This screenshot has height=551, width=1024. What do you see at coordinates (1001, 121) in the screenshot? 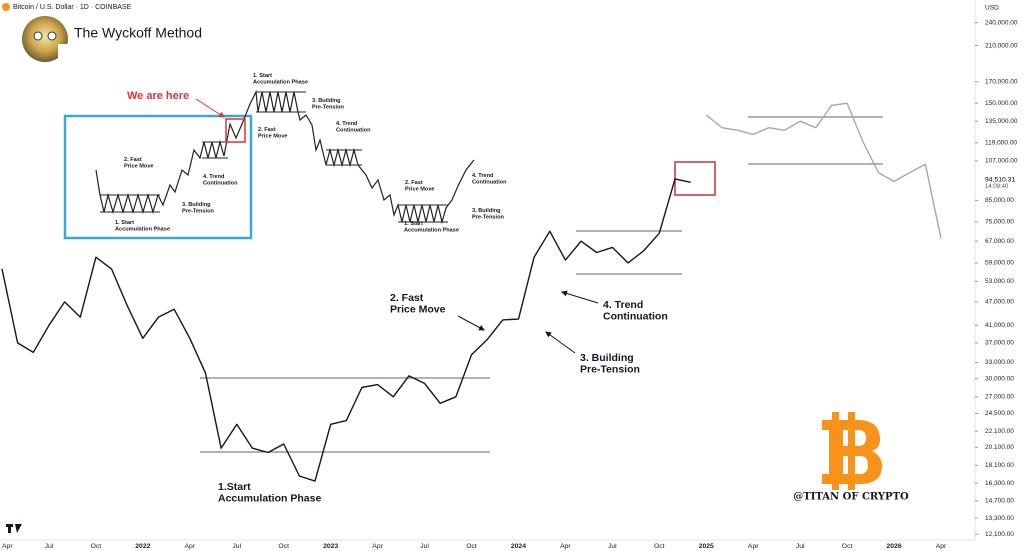
I see `y-tick-label: 135,000.00` at bounding box center [1001, 121].